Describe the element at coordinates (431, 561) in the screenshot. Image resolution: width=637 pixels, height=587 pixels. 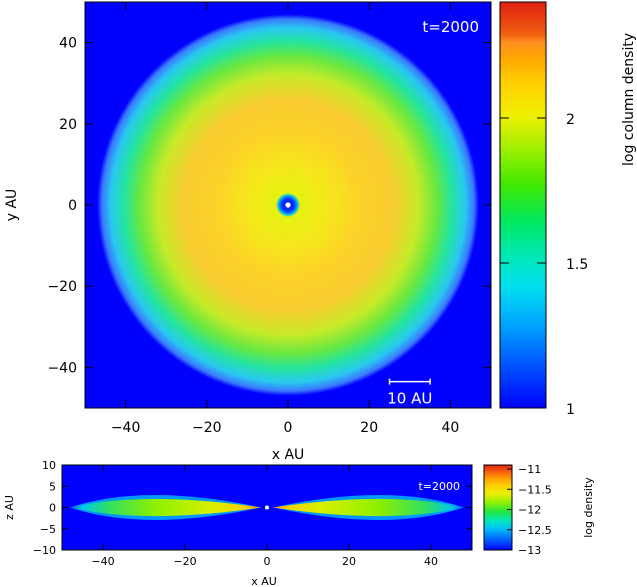
I see `bottom-x-tick-label: 40` at that location.